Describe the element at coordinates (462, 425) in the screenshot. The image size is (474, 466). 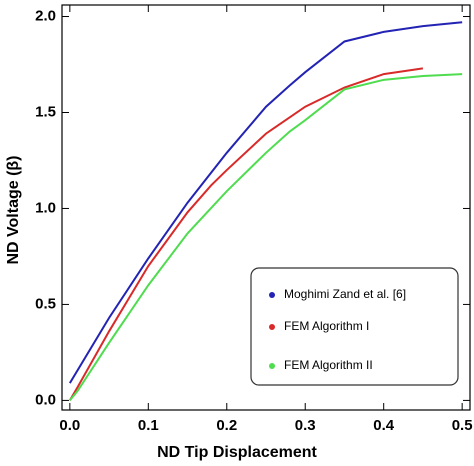
I see `x-tick-label: 0.5` at that location.